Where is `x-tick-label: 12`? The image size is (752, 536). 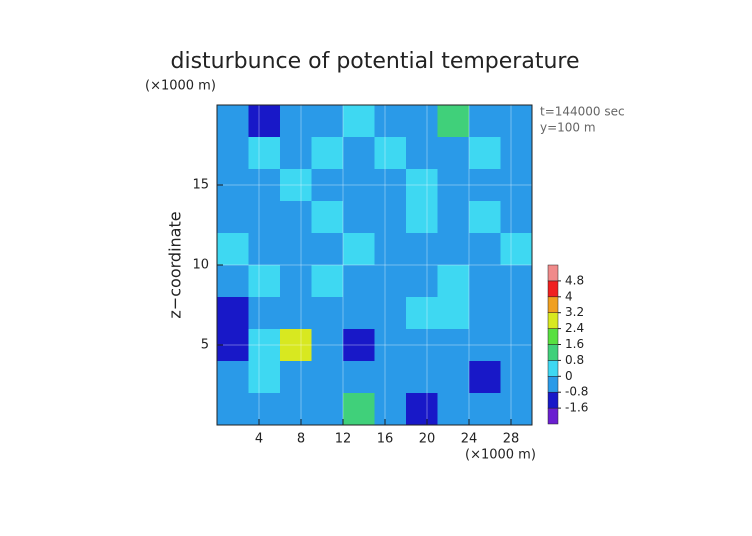 x-tick-label: 12 is located at coordinates (343, 439).